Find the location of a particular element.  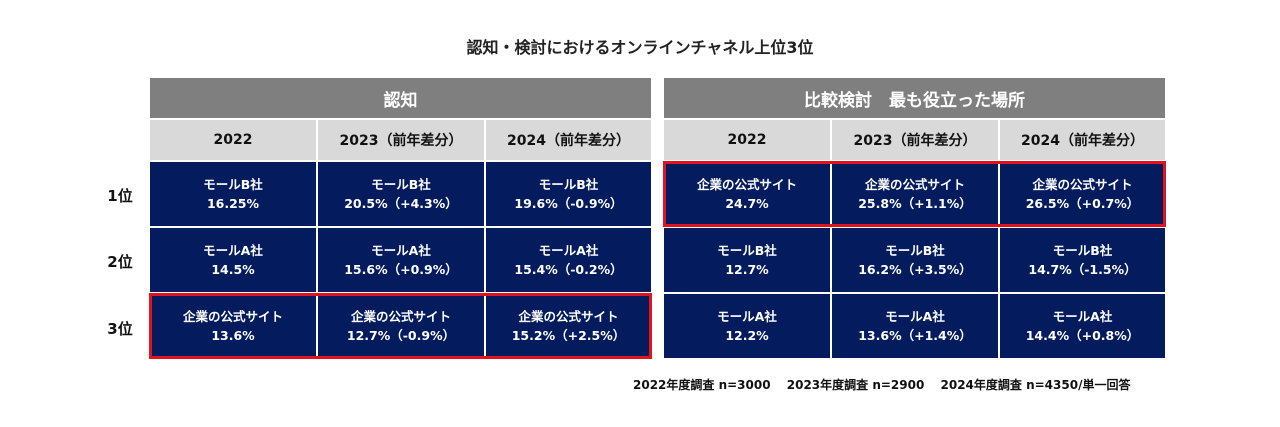

rank-label-3: 3位 is located at coordinates (120, 329).